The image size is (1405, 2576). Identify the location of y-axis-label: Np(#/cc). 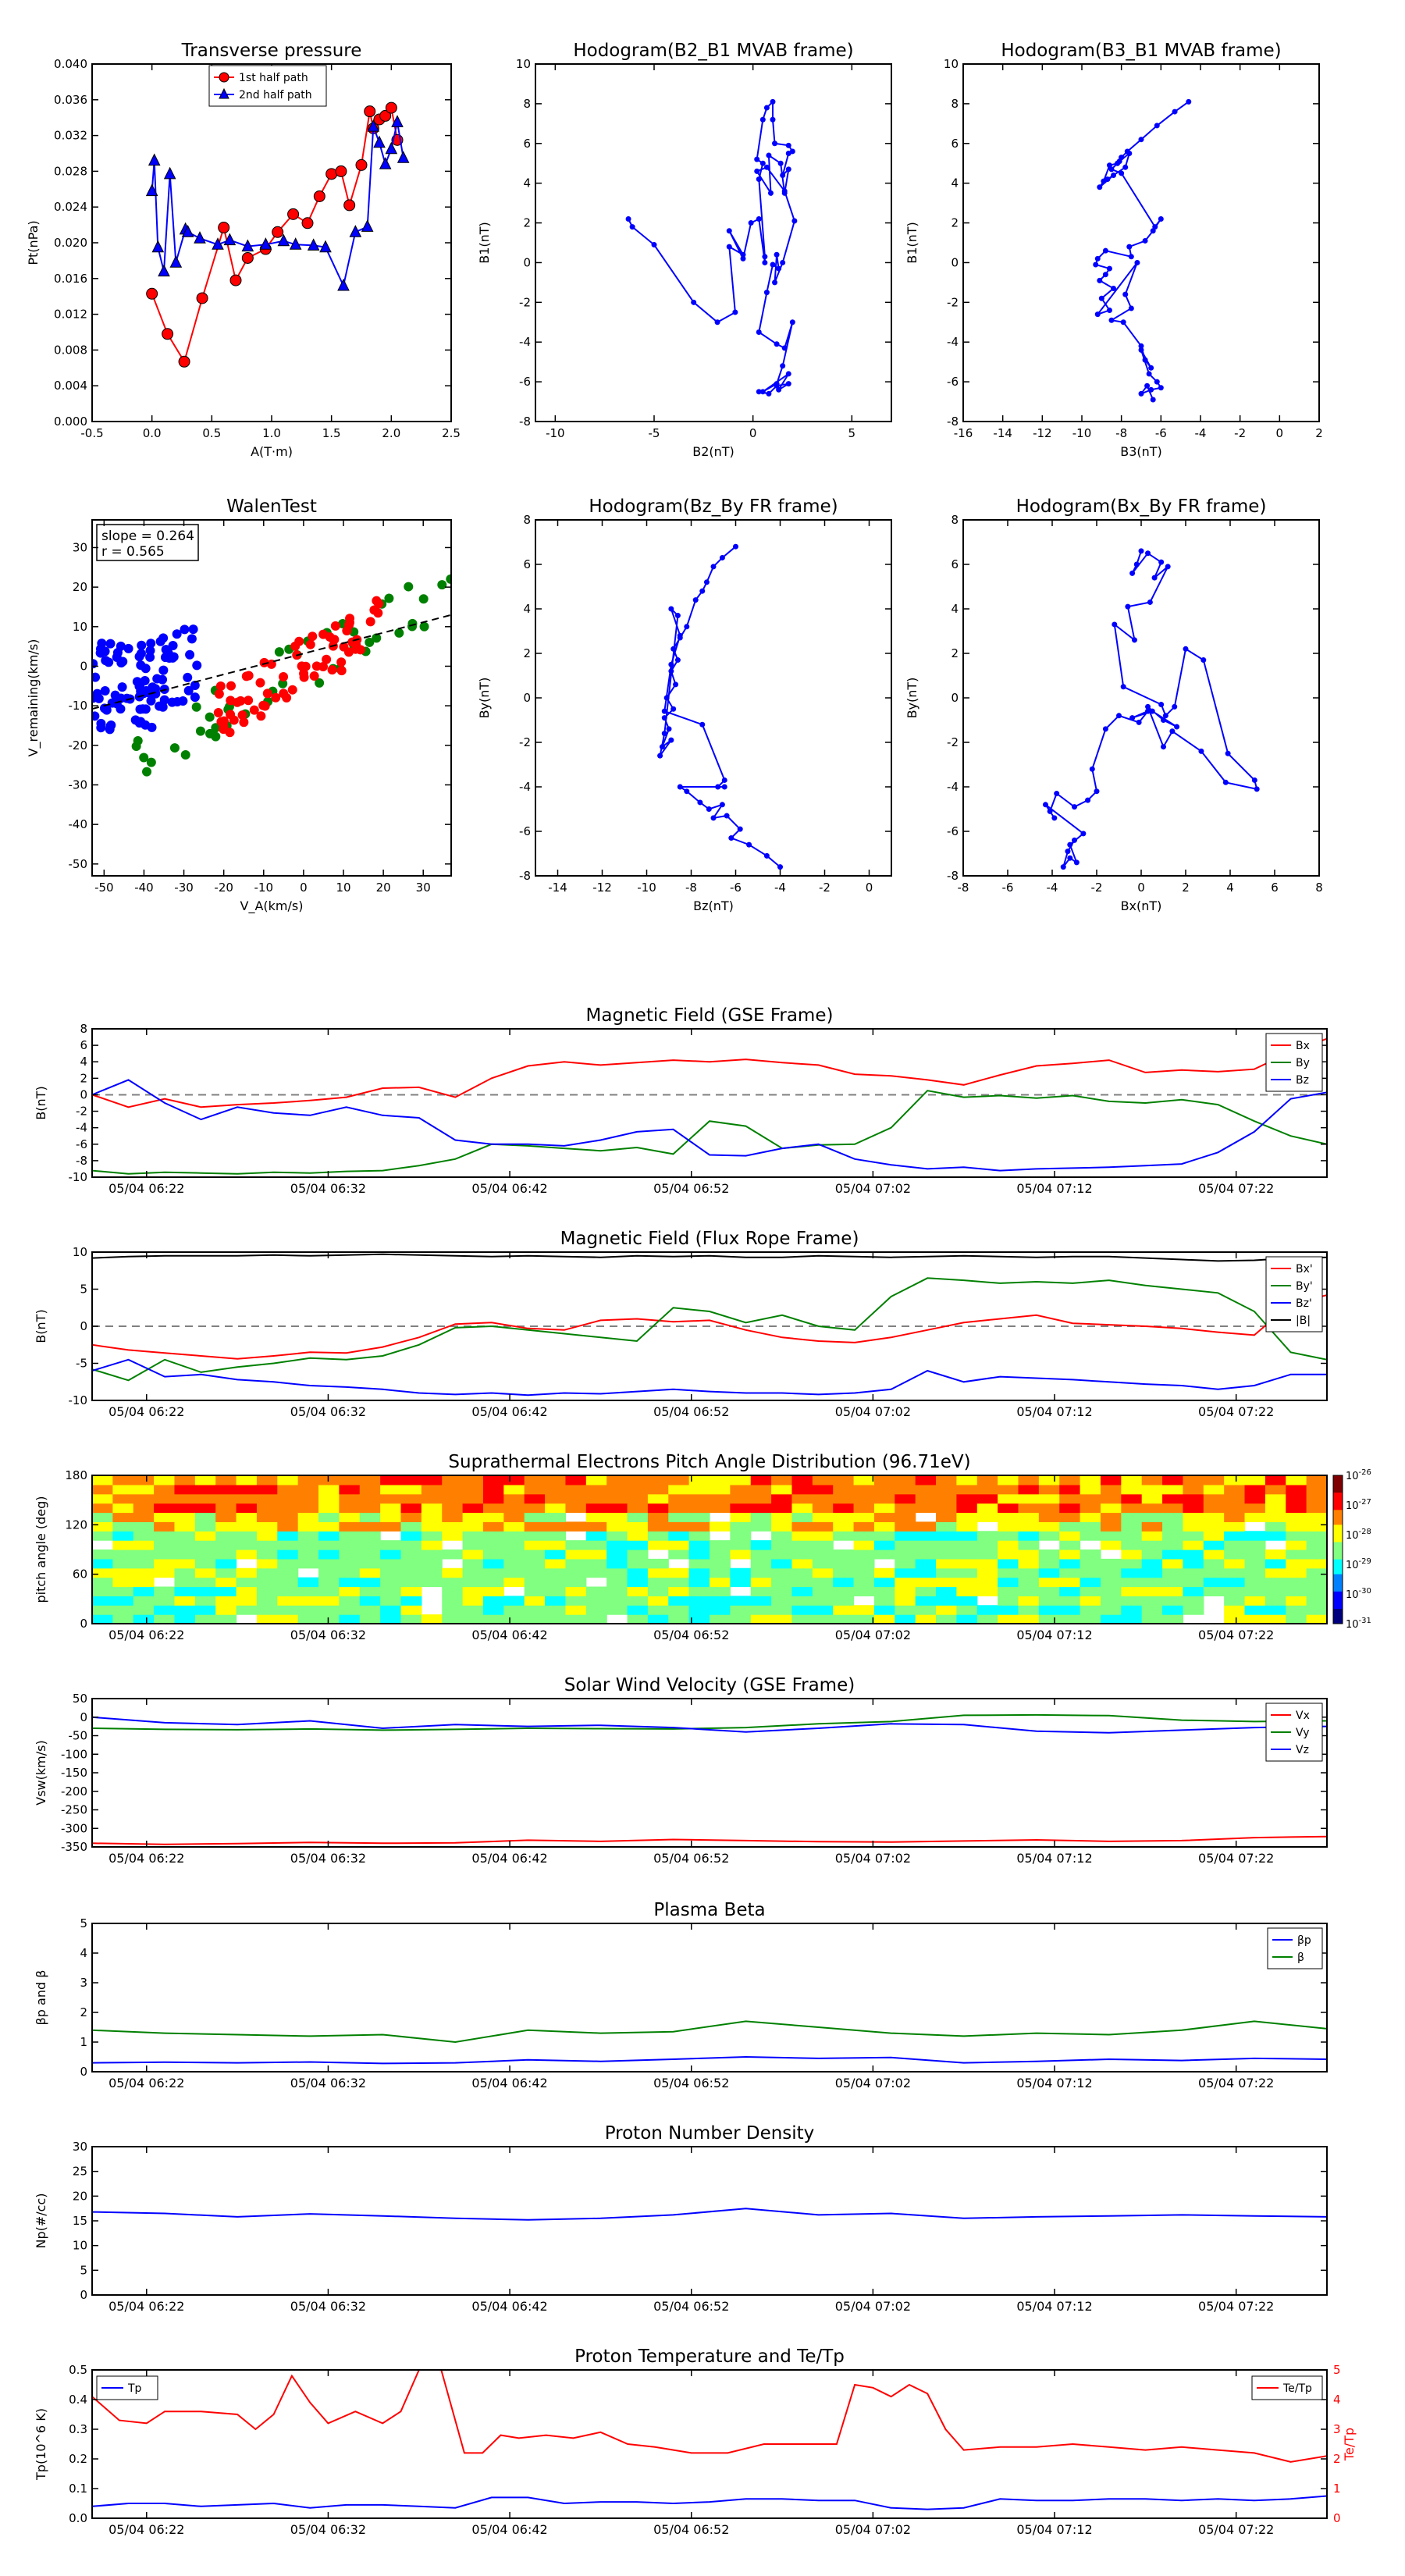
(41, 2221).